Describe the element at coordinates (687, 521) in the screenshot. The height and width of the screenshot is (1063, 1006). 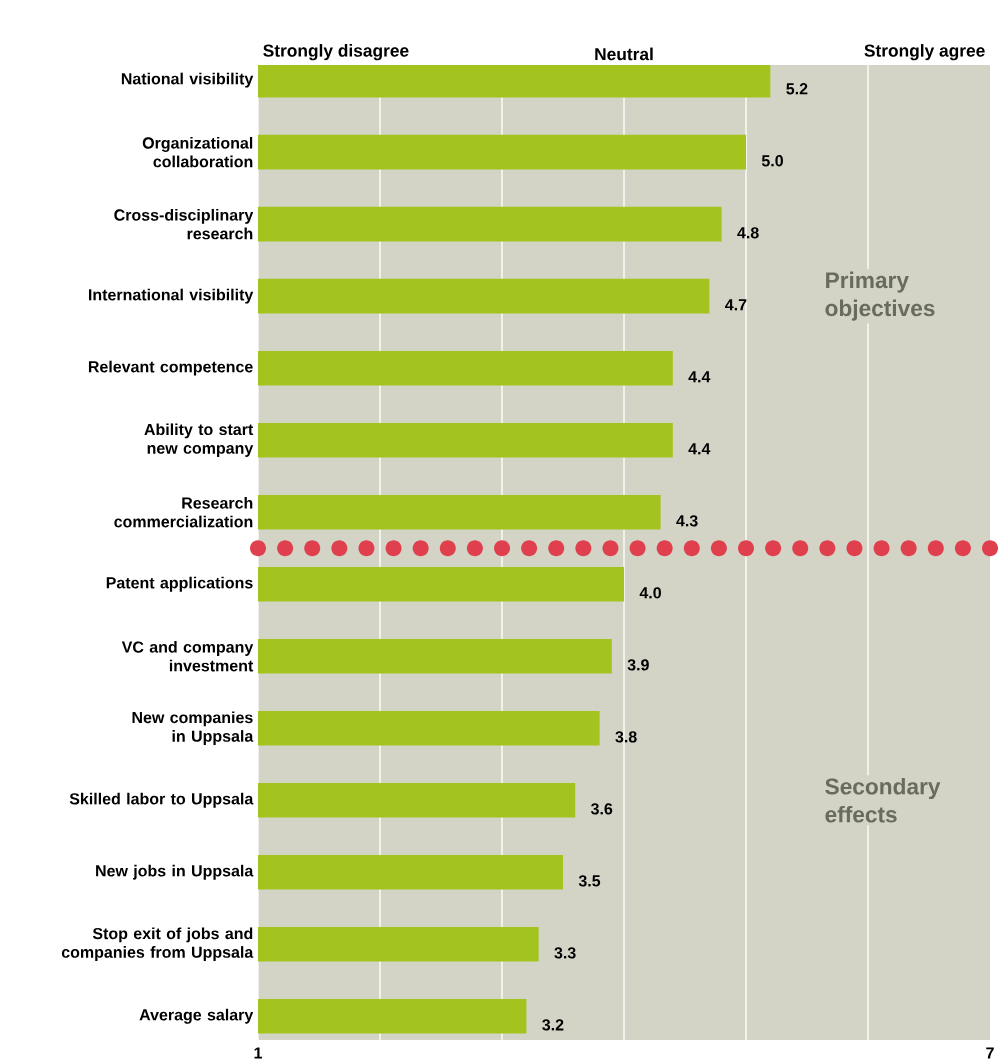
I see `data-label: 4.3` at that location.